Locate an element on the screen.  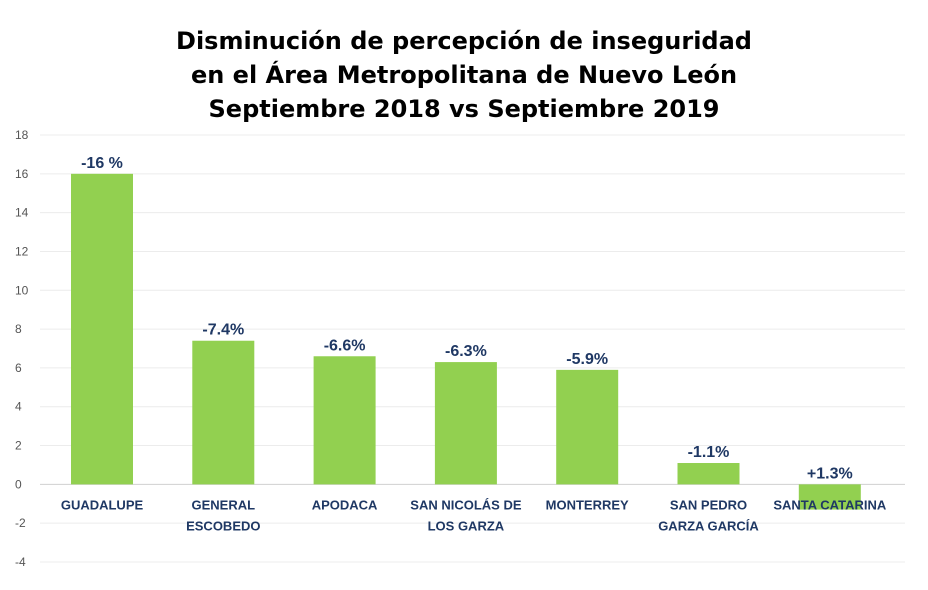
category-label-line: APODACA is located at coordinates (345, 504).